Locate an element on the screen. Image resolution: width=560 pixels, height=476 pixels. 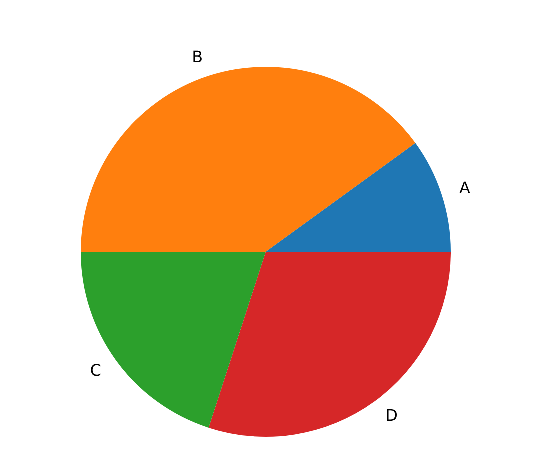
slice-label: B is located at coordinates (198, 57).